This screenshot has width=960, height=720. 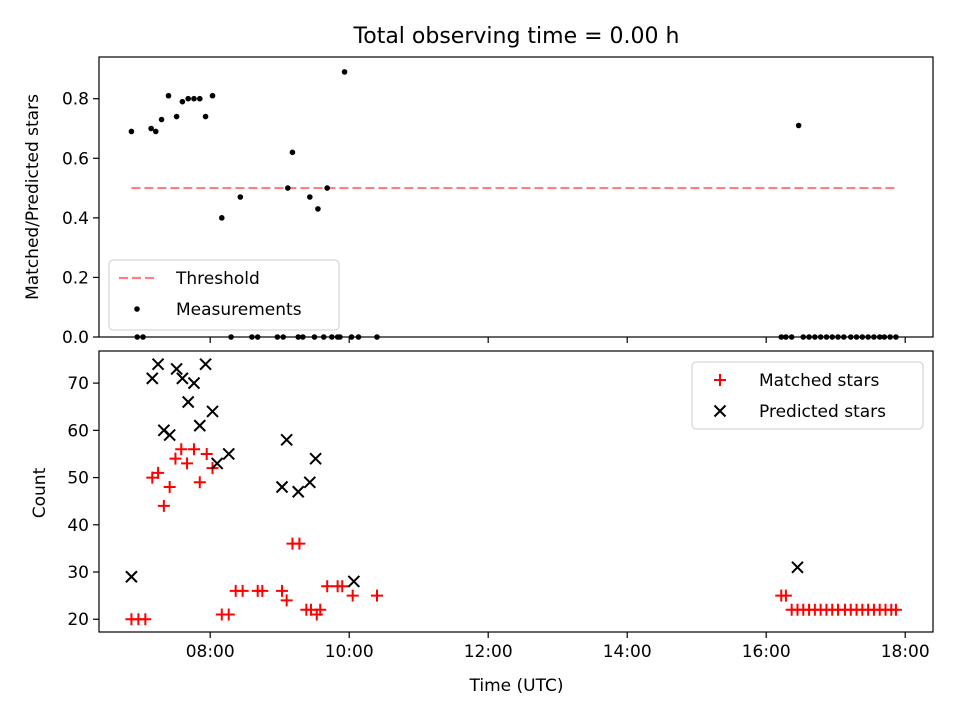 What do you see at coordinates (33, 197) in the screenshot?
I see `top-y-axis-label: Matched/Predicted stars` at bounding box center [33, 197].